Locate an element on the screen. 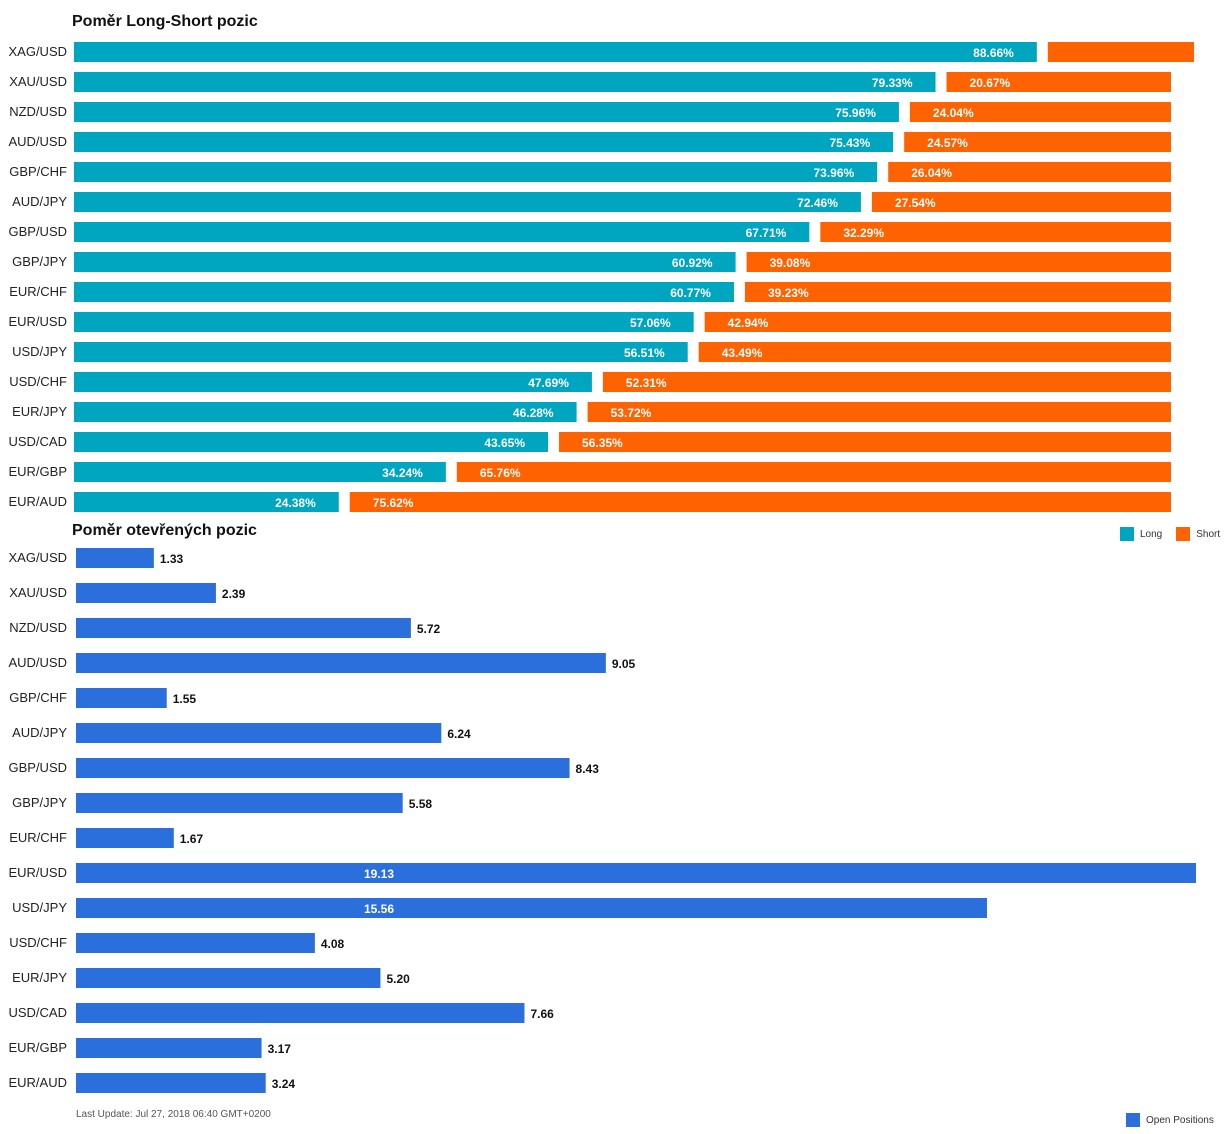 This screenshot has width=1228, height=1134. short-value-label-usd-cad: 56.35% is located at coordinates (602, 443).